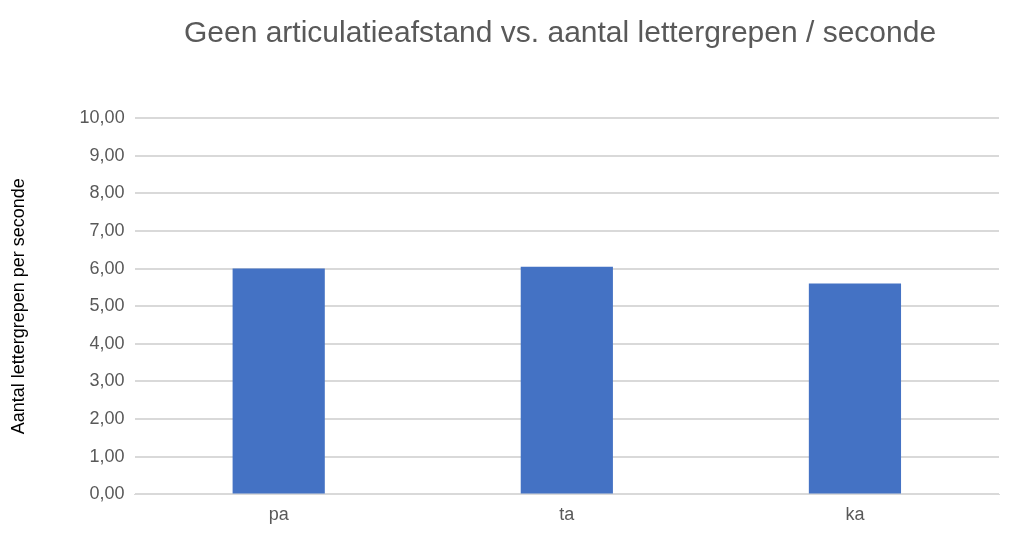 The height and width of the screenshot is (540, 1011). Describe the element at coordinates (107, 418) in the screenshot. I see `y-tick-label: 2,00` at that location.